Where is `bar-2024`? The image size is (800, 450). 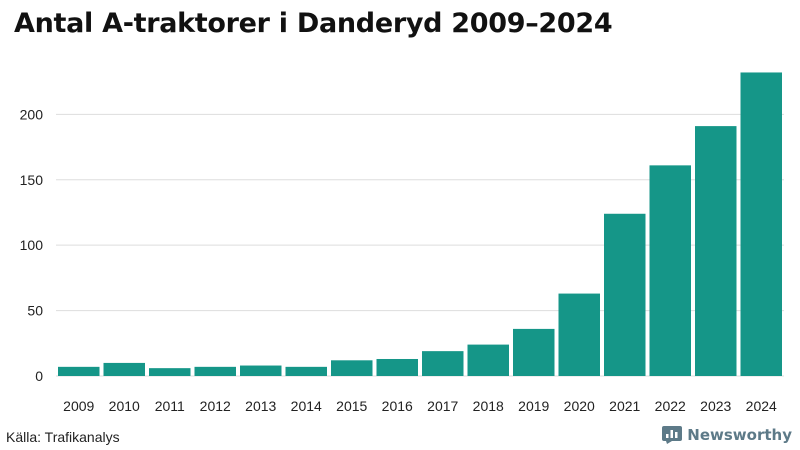
bar-2024 is located at coordinates (761, 224).